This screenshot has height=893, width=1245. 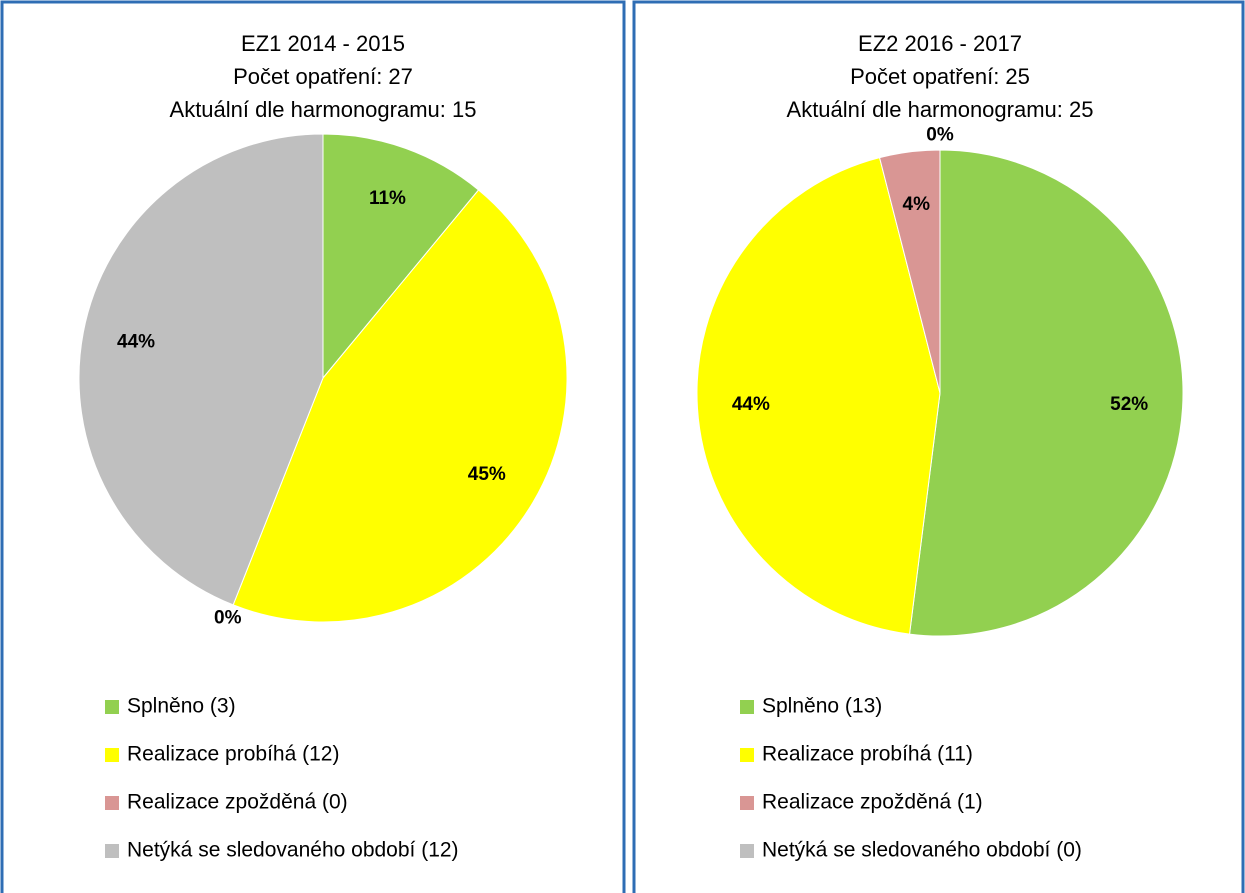 I want to click on chart-title: Aktuální dle harmonogramu: 15, so click(x=323, y=109).